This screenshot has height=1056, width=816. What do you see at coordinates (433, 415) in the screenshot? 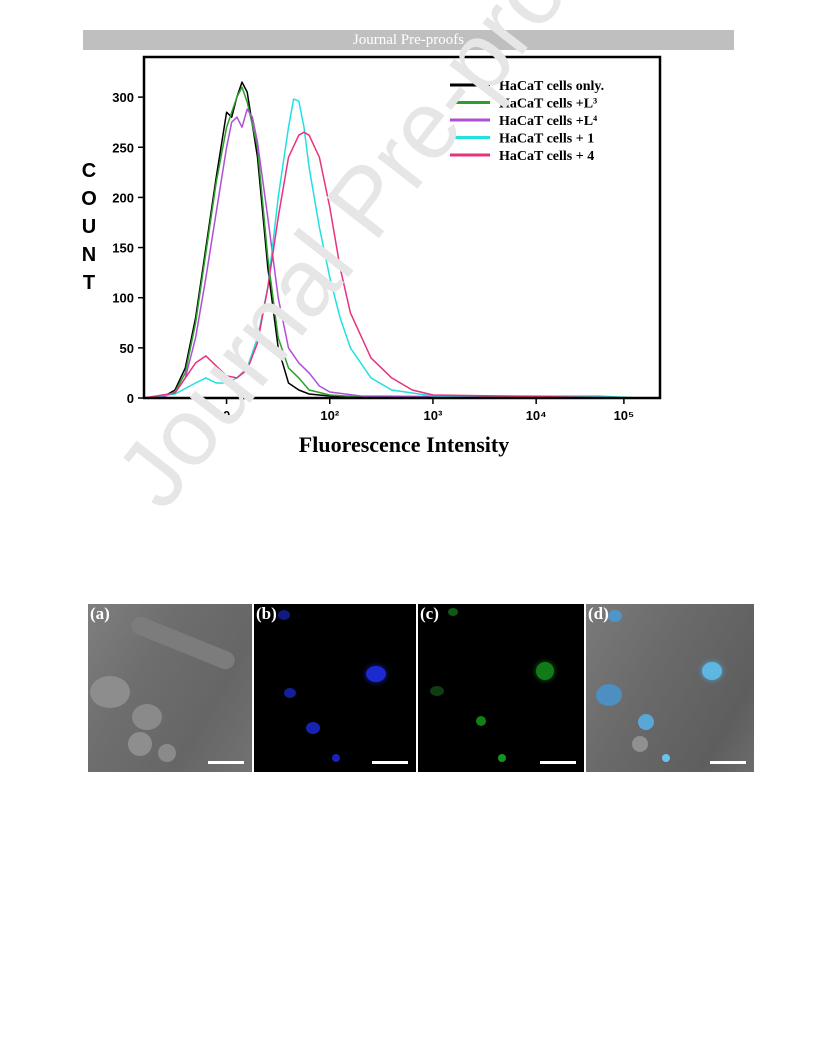
I see `x-tick-label: 10³` at bounding box center [433, 415].